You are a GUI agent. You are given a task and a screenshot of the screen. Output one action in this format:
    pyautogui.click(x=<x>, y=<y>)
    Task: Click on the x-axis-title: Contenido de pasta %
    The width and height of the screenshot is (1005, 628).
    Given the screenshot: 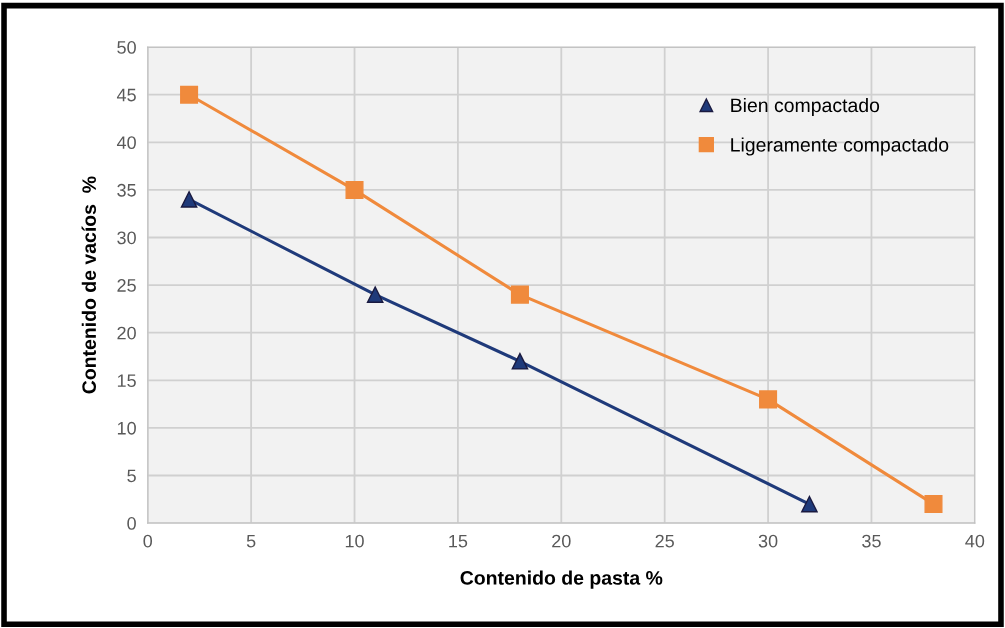 What is the action you would take?
    pyautogui.click(x=561, y=579)
    